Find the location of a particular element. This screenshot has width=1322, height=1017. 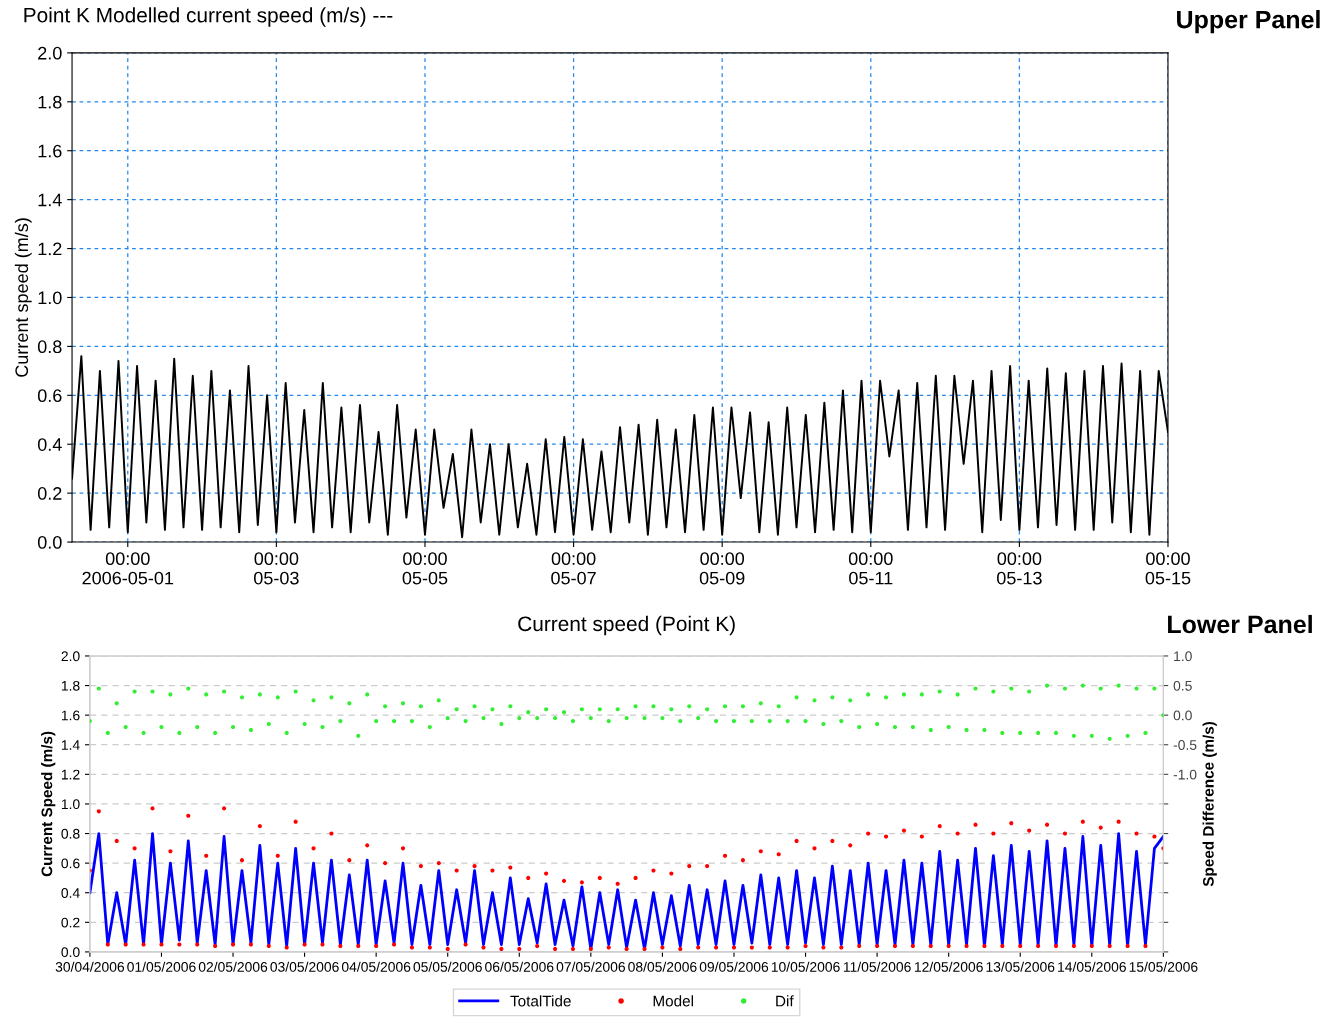

x-tick-label: 15/05/2006 is located at coordinates (1163, 966).